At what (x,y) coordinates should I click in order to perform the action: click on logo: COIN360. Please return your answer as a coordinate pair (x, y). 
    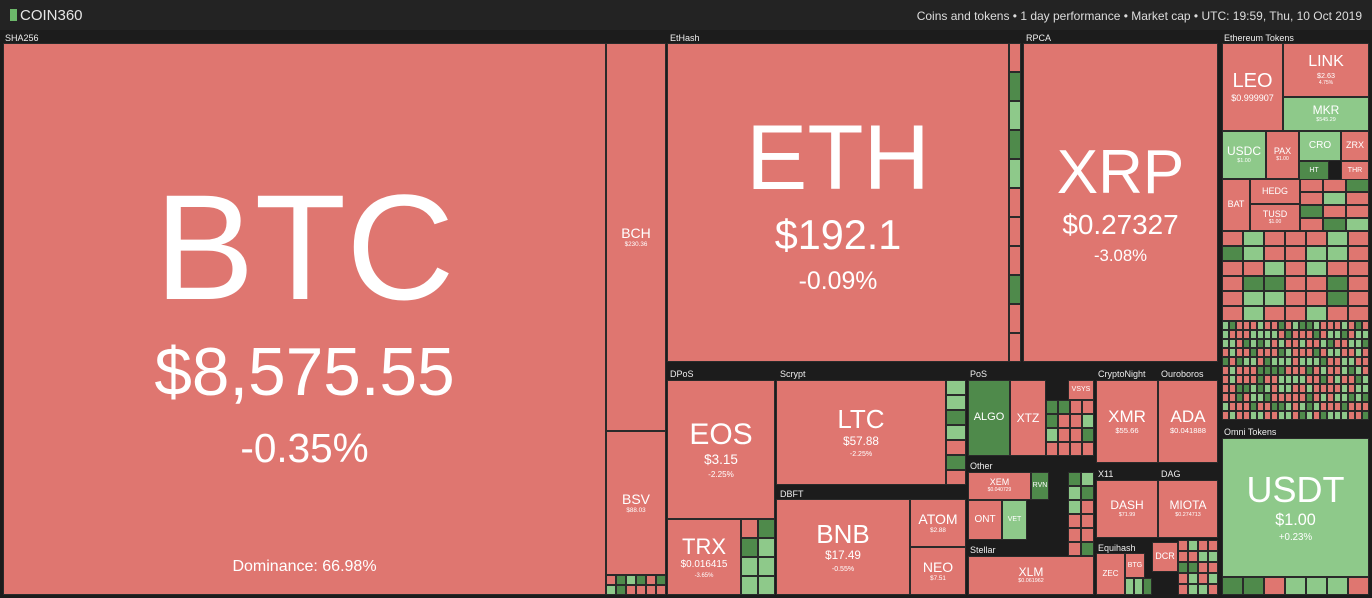
    Looking at the image, I should click on (46, 15).